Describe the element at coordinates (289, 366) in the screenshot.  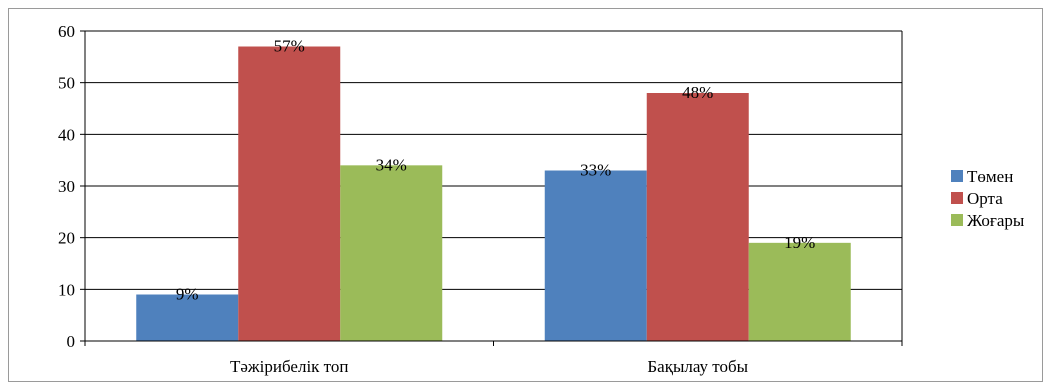
I see `category-label-1: Тәжірибелік топ` at that location.